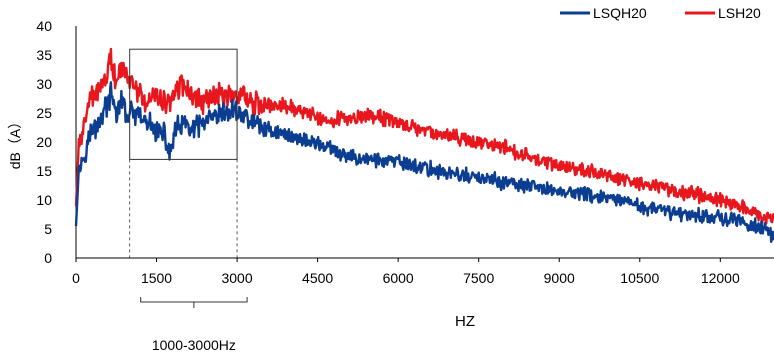 This screenshot has width=774, height=356. I want to click on frequency-highlight: 1000-3000Hz, so click(188, 200).